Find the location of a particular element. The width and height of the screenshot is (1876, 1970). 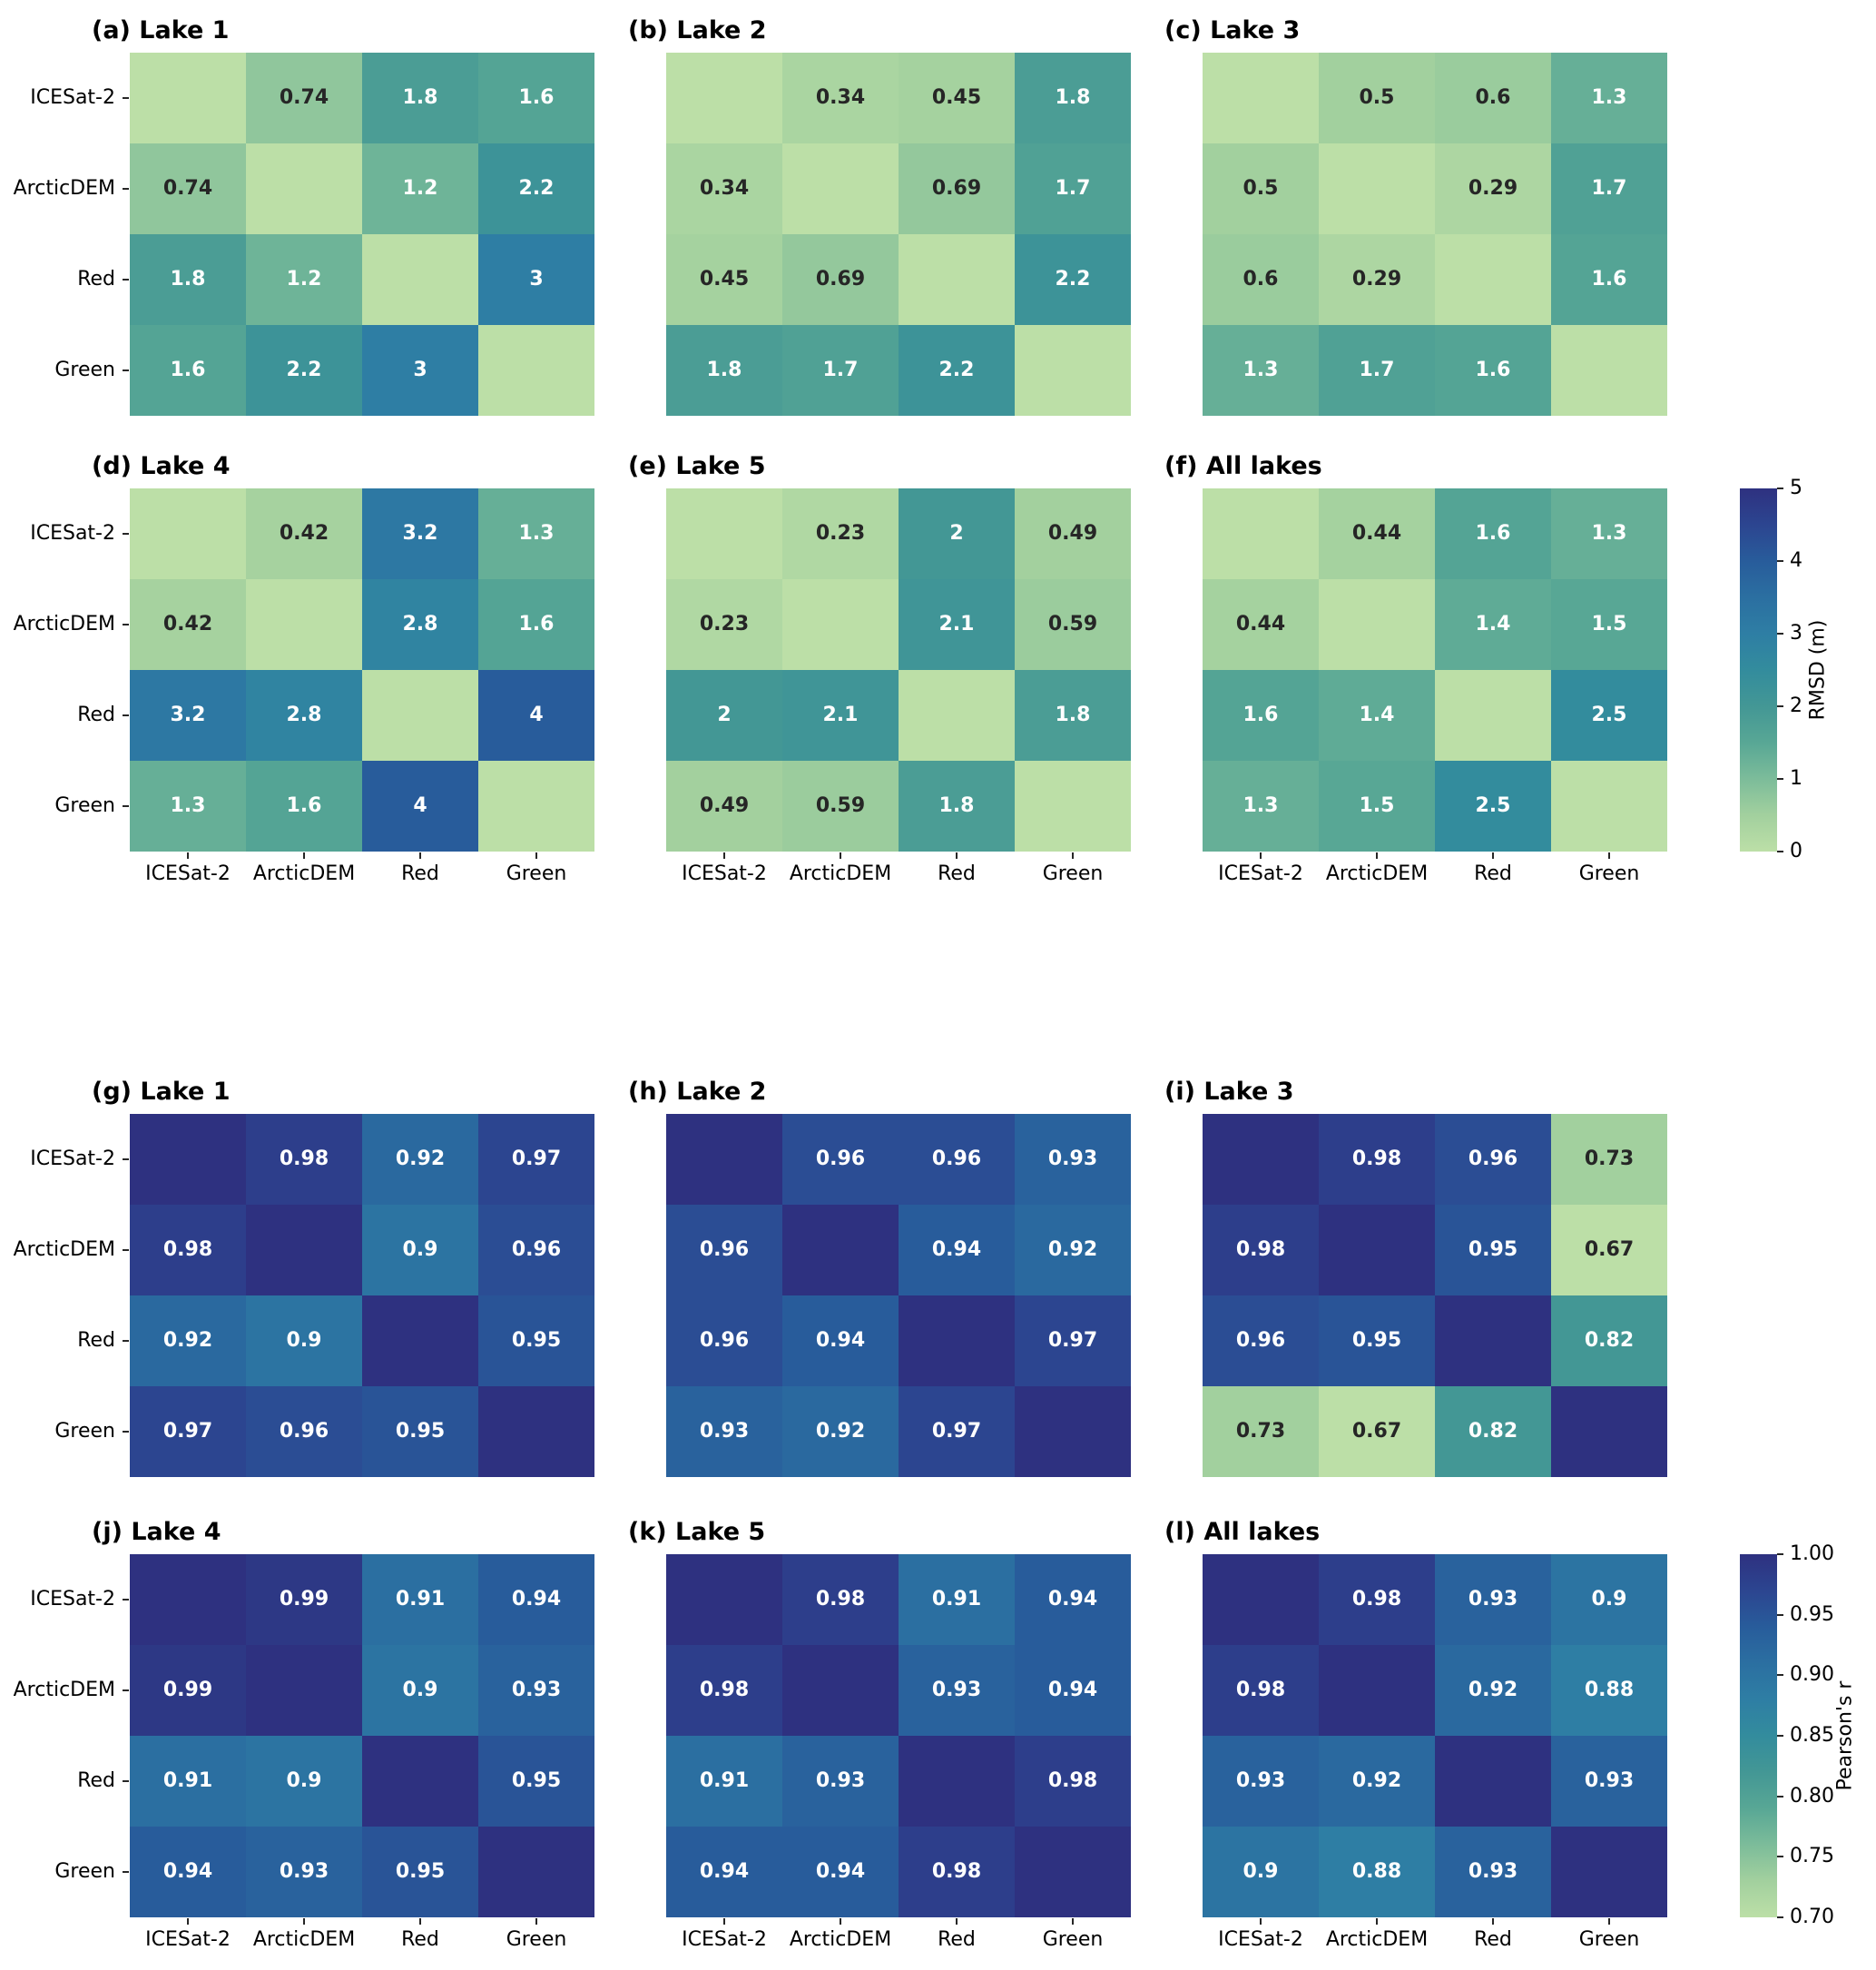

panel-title-d: (d) Lake 4 is located at coordinates (161, 466).